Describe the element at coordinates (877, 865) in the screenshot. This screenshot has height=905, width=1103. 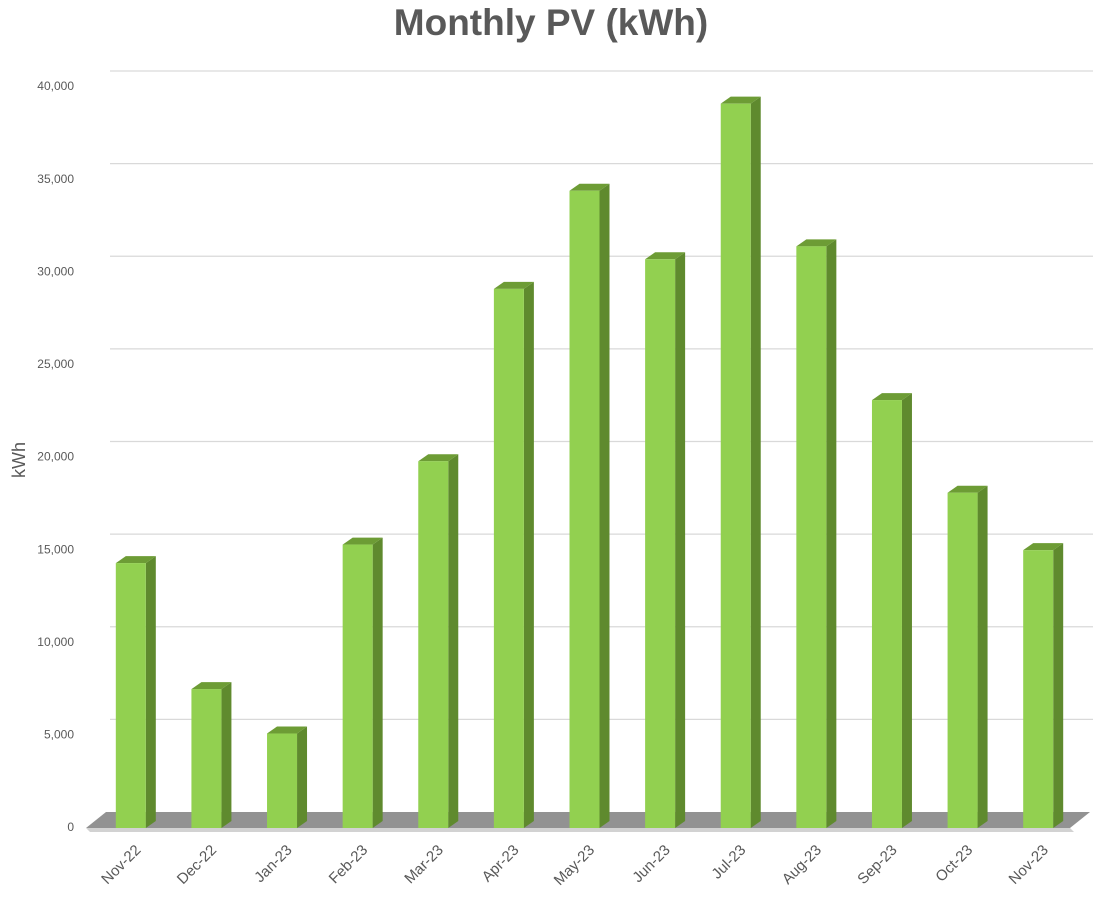
I see `x-tick-label: Sep-23` at that location.